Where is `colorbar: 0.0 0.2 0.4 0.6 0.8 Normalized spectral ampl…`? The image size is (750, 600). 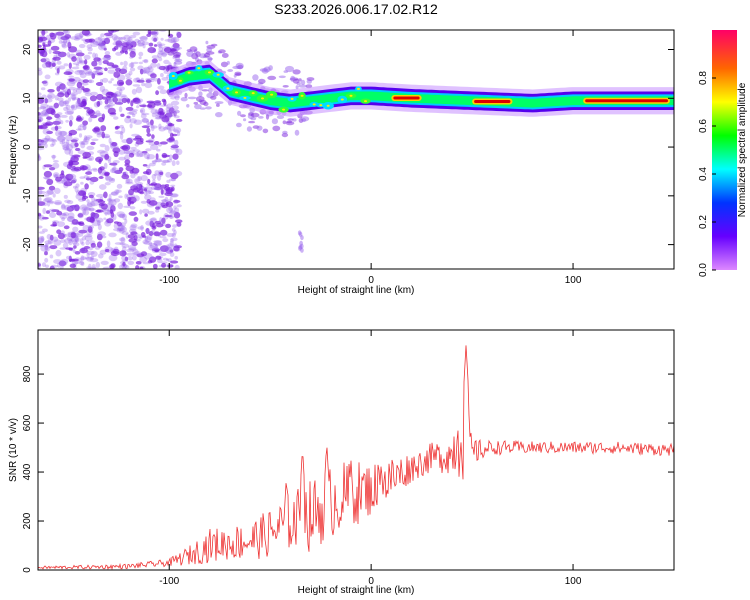
colorbar: 0.0 0.2 0.4 0.6 0.8 Normalized spectral ampl… is located at coordinates (723, 153).